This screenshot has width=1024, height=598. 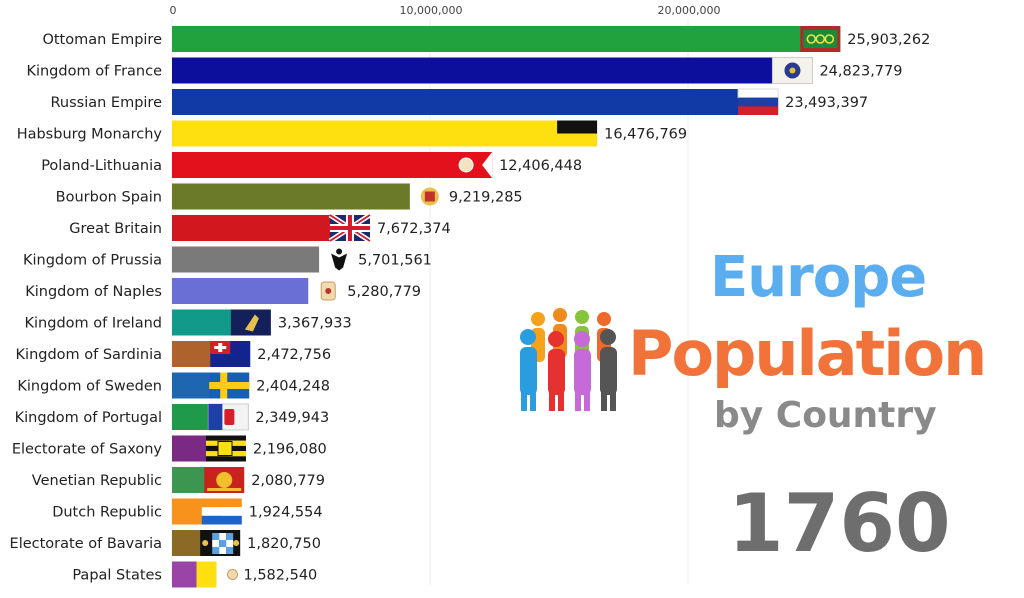 I want to click on portugal-flag-icon, so click(x=228, y=417).